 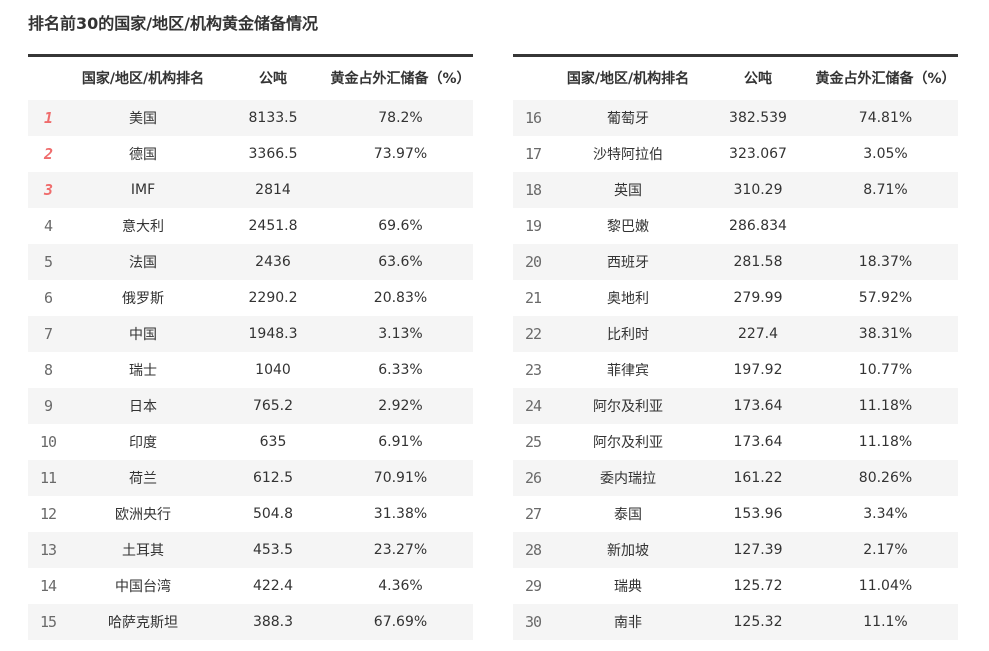 I want to click on country-cell: 委内瑞拉, so click(x=628, y=478).